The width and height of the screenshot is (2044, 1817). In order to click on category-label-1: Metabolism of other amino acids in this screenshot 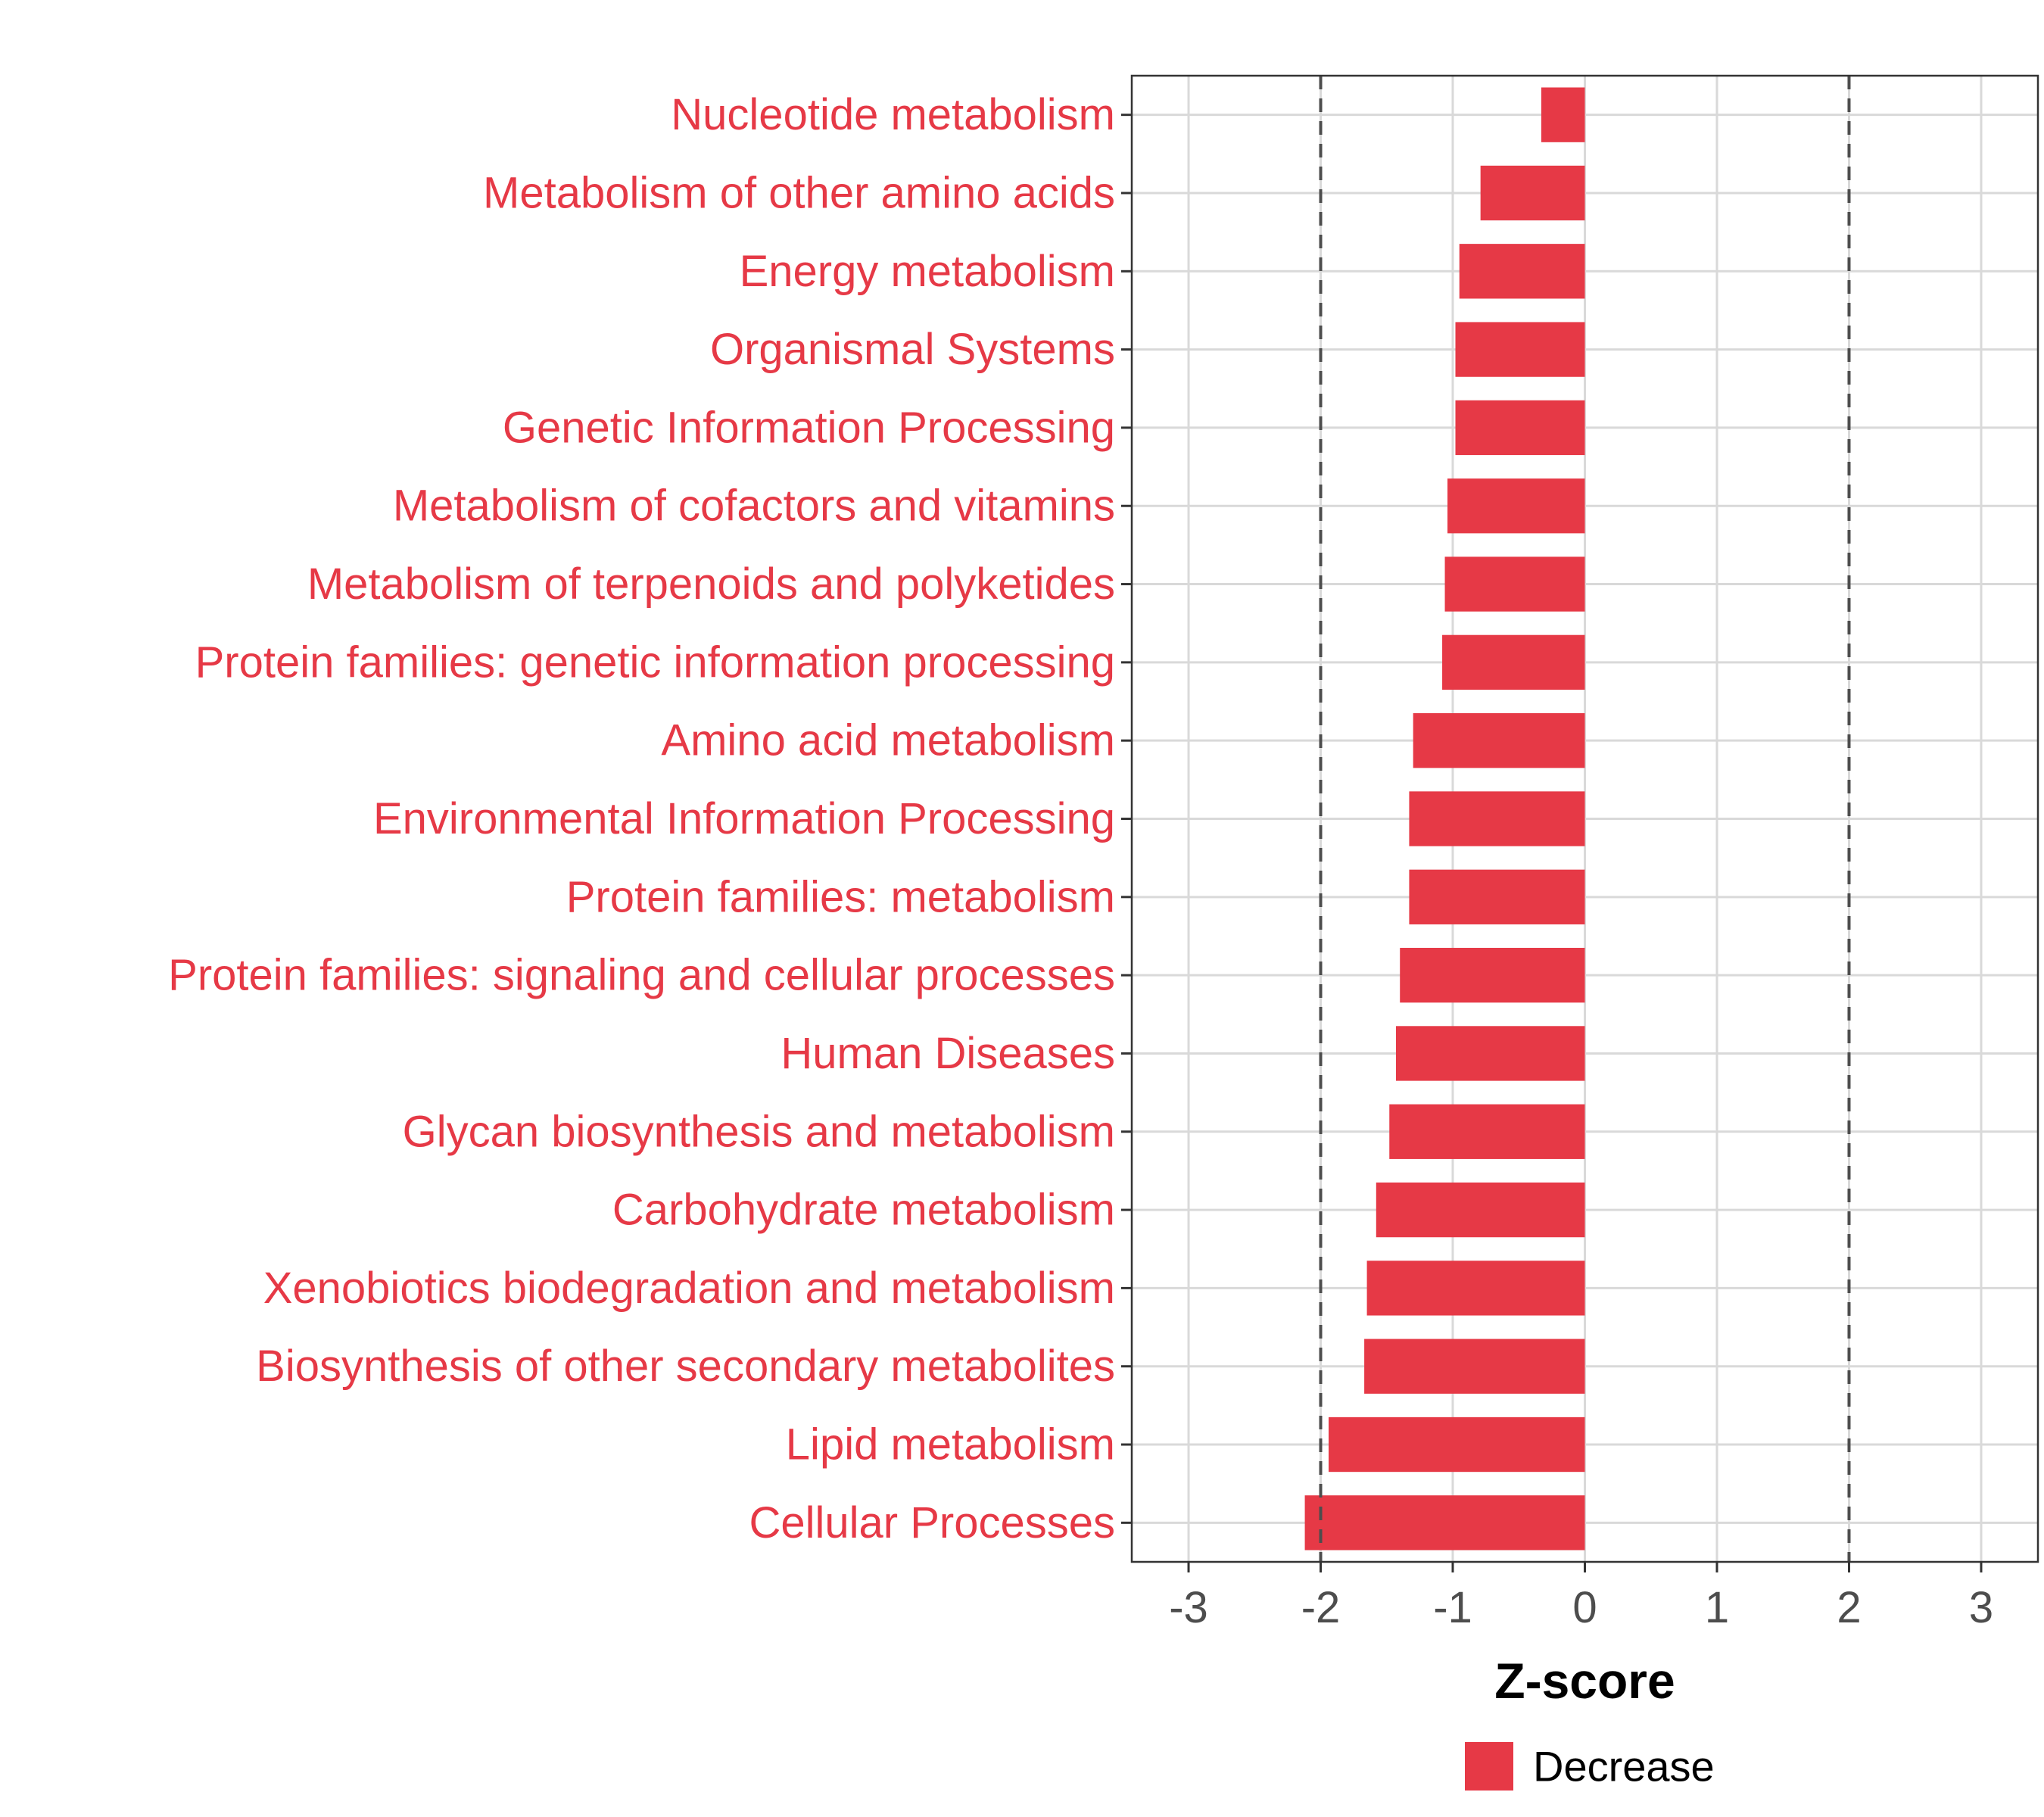, I will do `click(799, 192)`.